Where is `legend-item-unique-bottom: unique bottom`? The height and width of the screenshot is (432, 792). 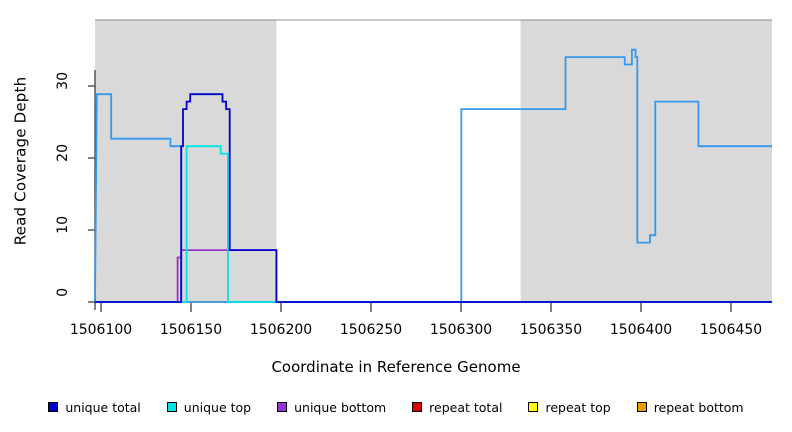 legend-item-unique-bottom: unique bottom is located at coordinates (331, 407).